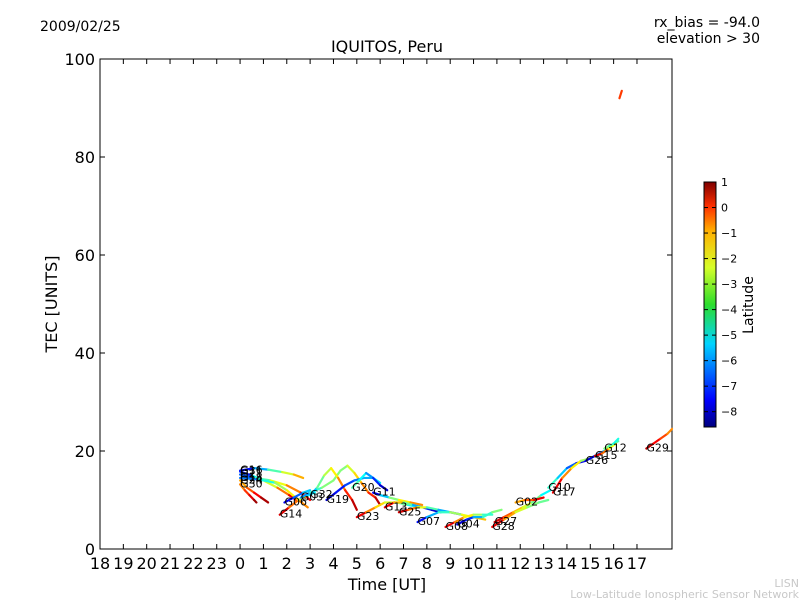 The image size is (800, 604). I want to click on series-g18, so click(273, 492).